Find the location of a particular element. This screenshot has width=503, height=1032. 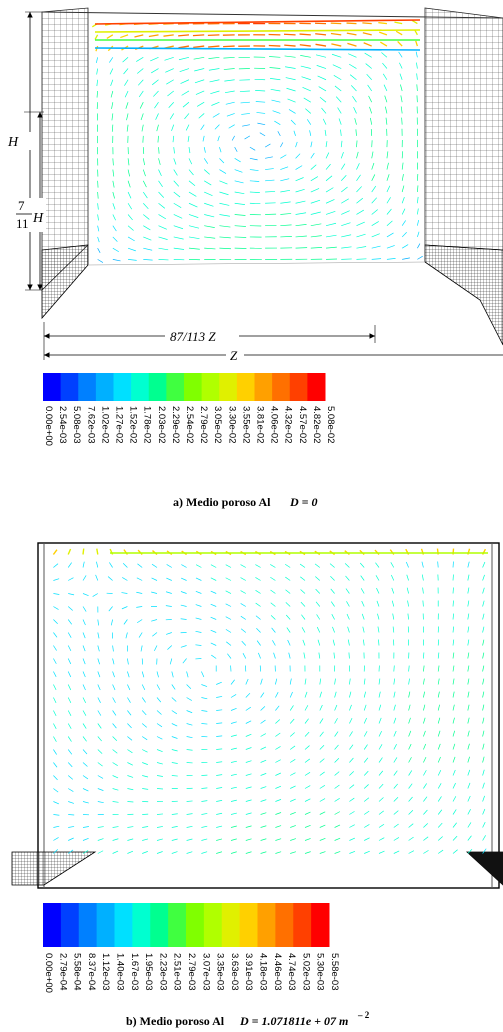

colorbar-tick-label: 2.54e-02 is located at coordinates (189, 425).